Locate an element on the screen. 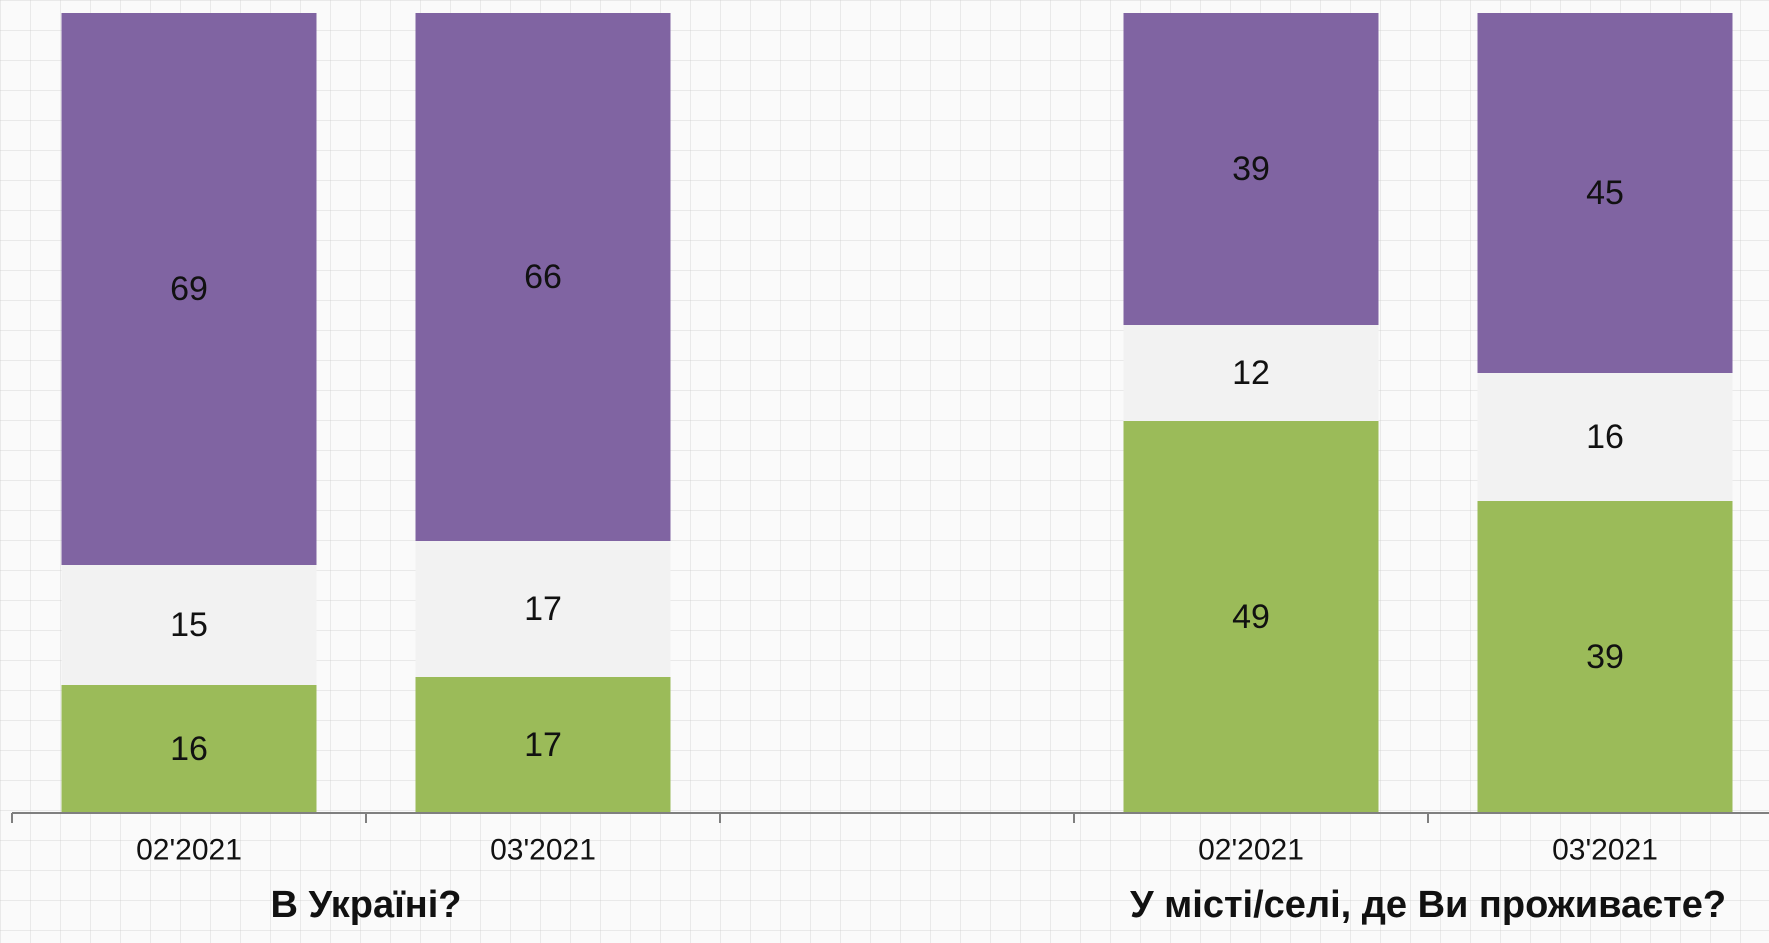  data-label: 45 is located at coordinates (1605, 193).